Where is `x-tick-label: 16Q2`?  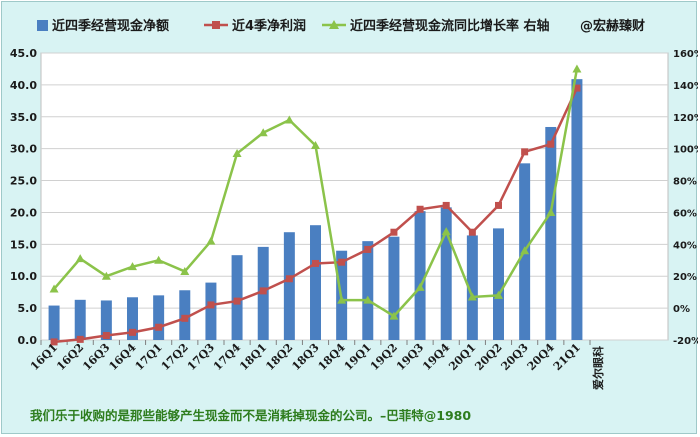
x-tick-label: 16Q2 is located at coordinates (70, 357).